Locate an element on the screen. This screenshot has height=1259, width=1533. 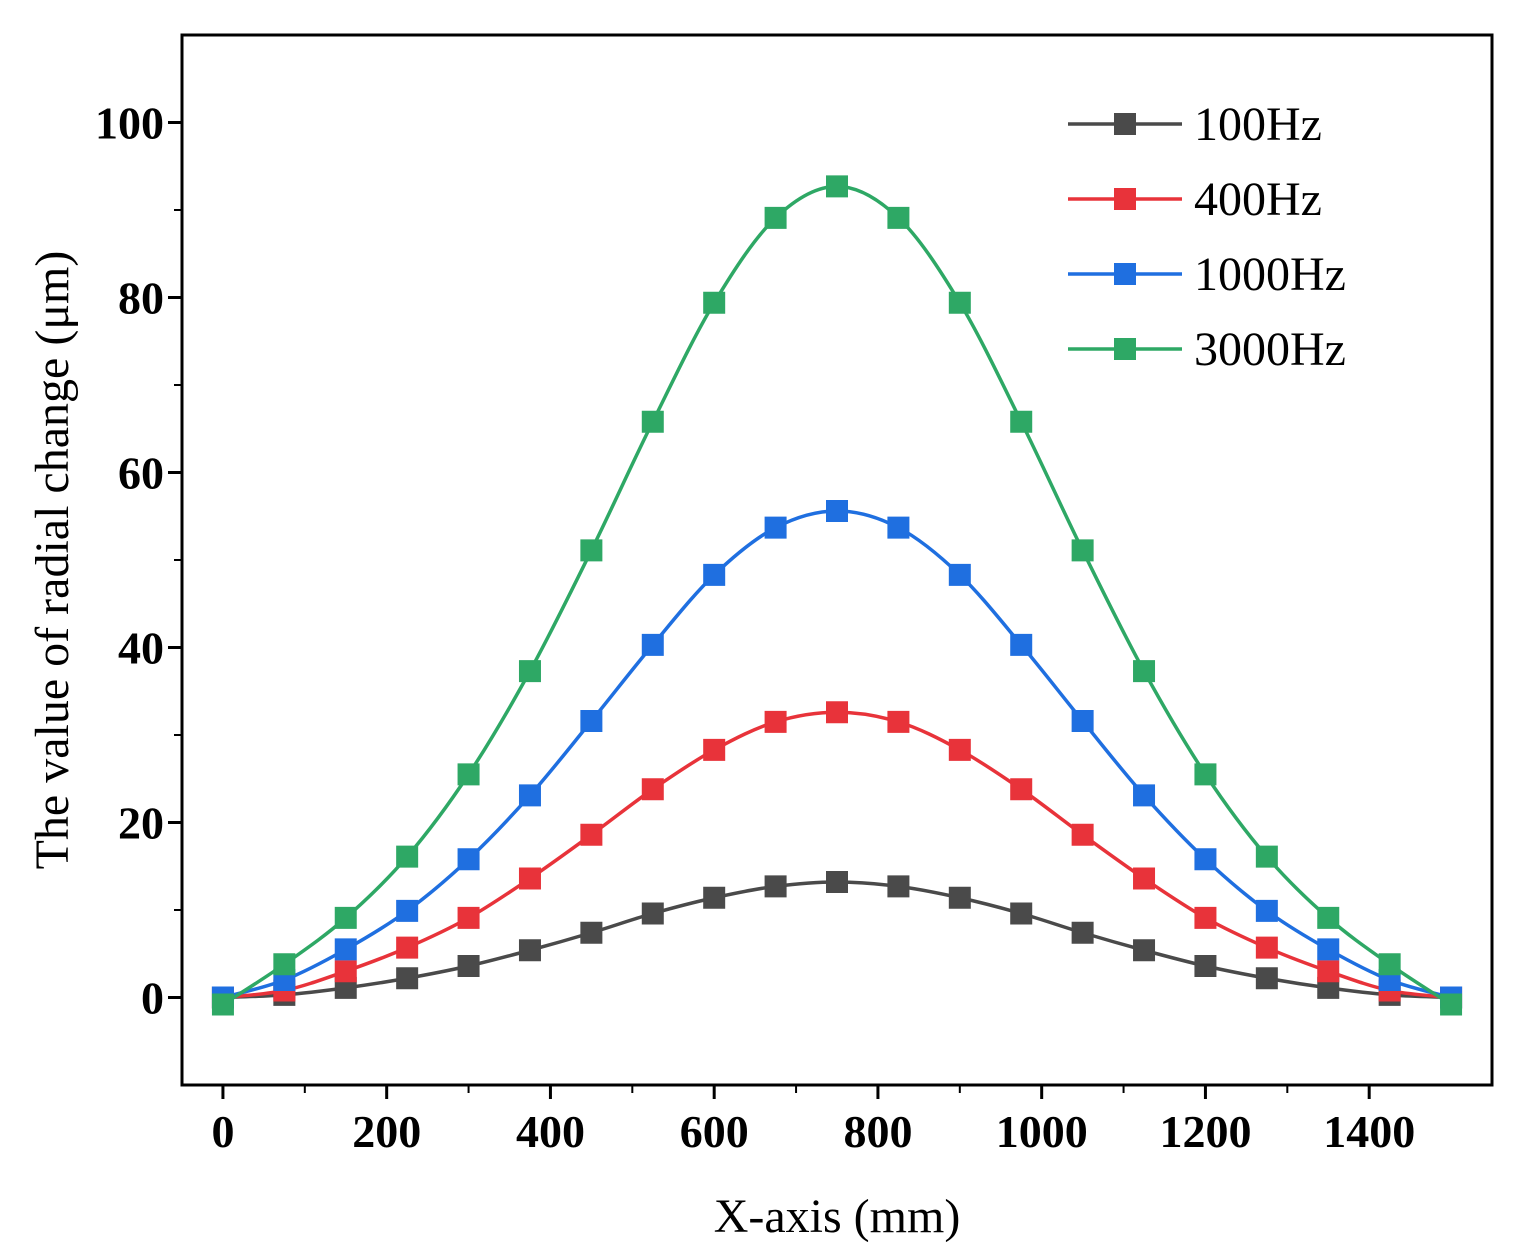
x-tick-label: 200 is located at coordinates (386, 1131).